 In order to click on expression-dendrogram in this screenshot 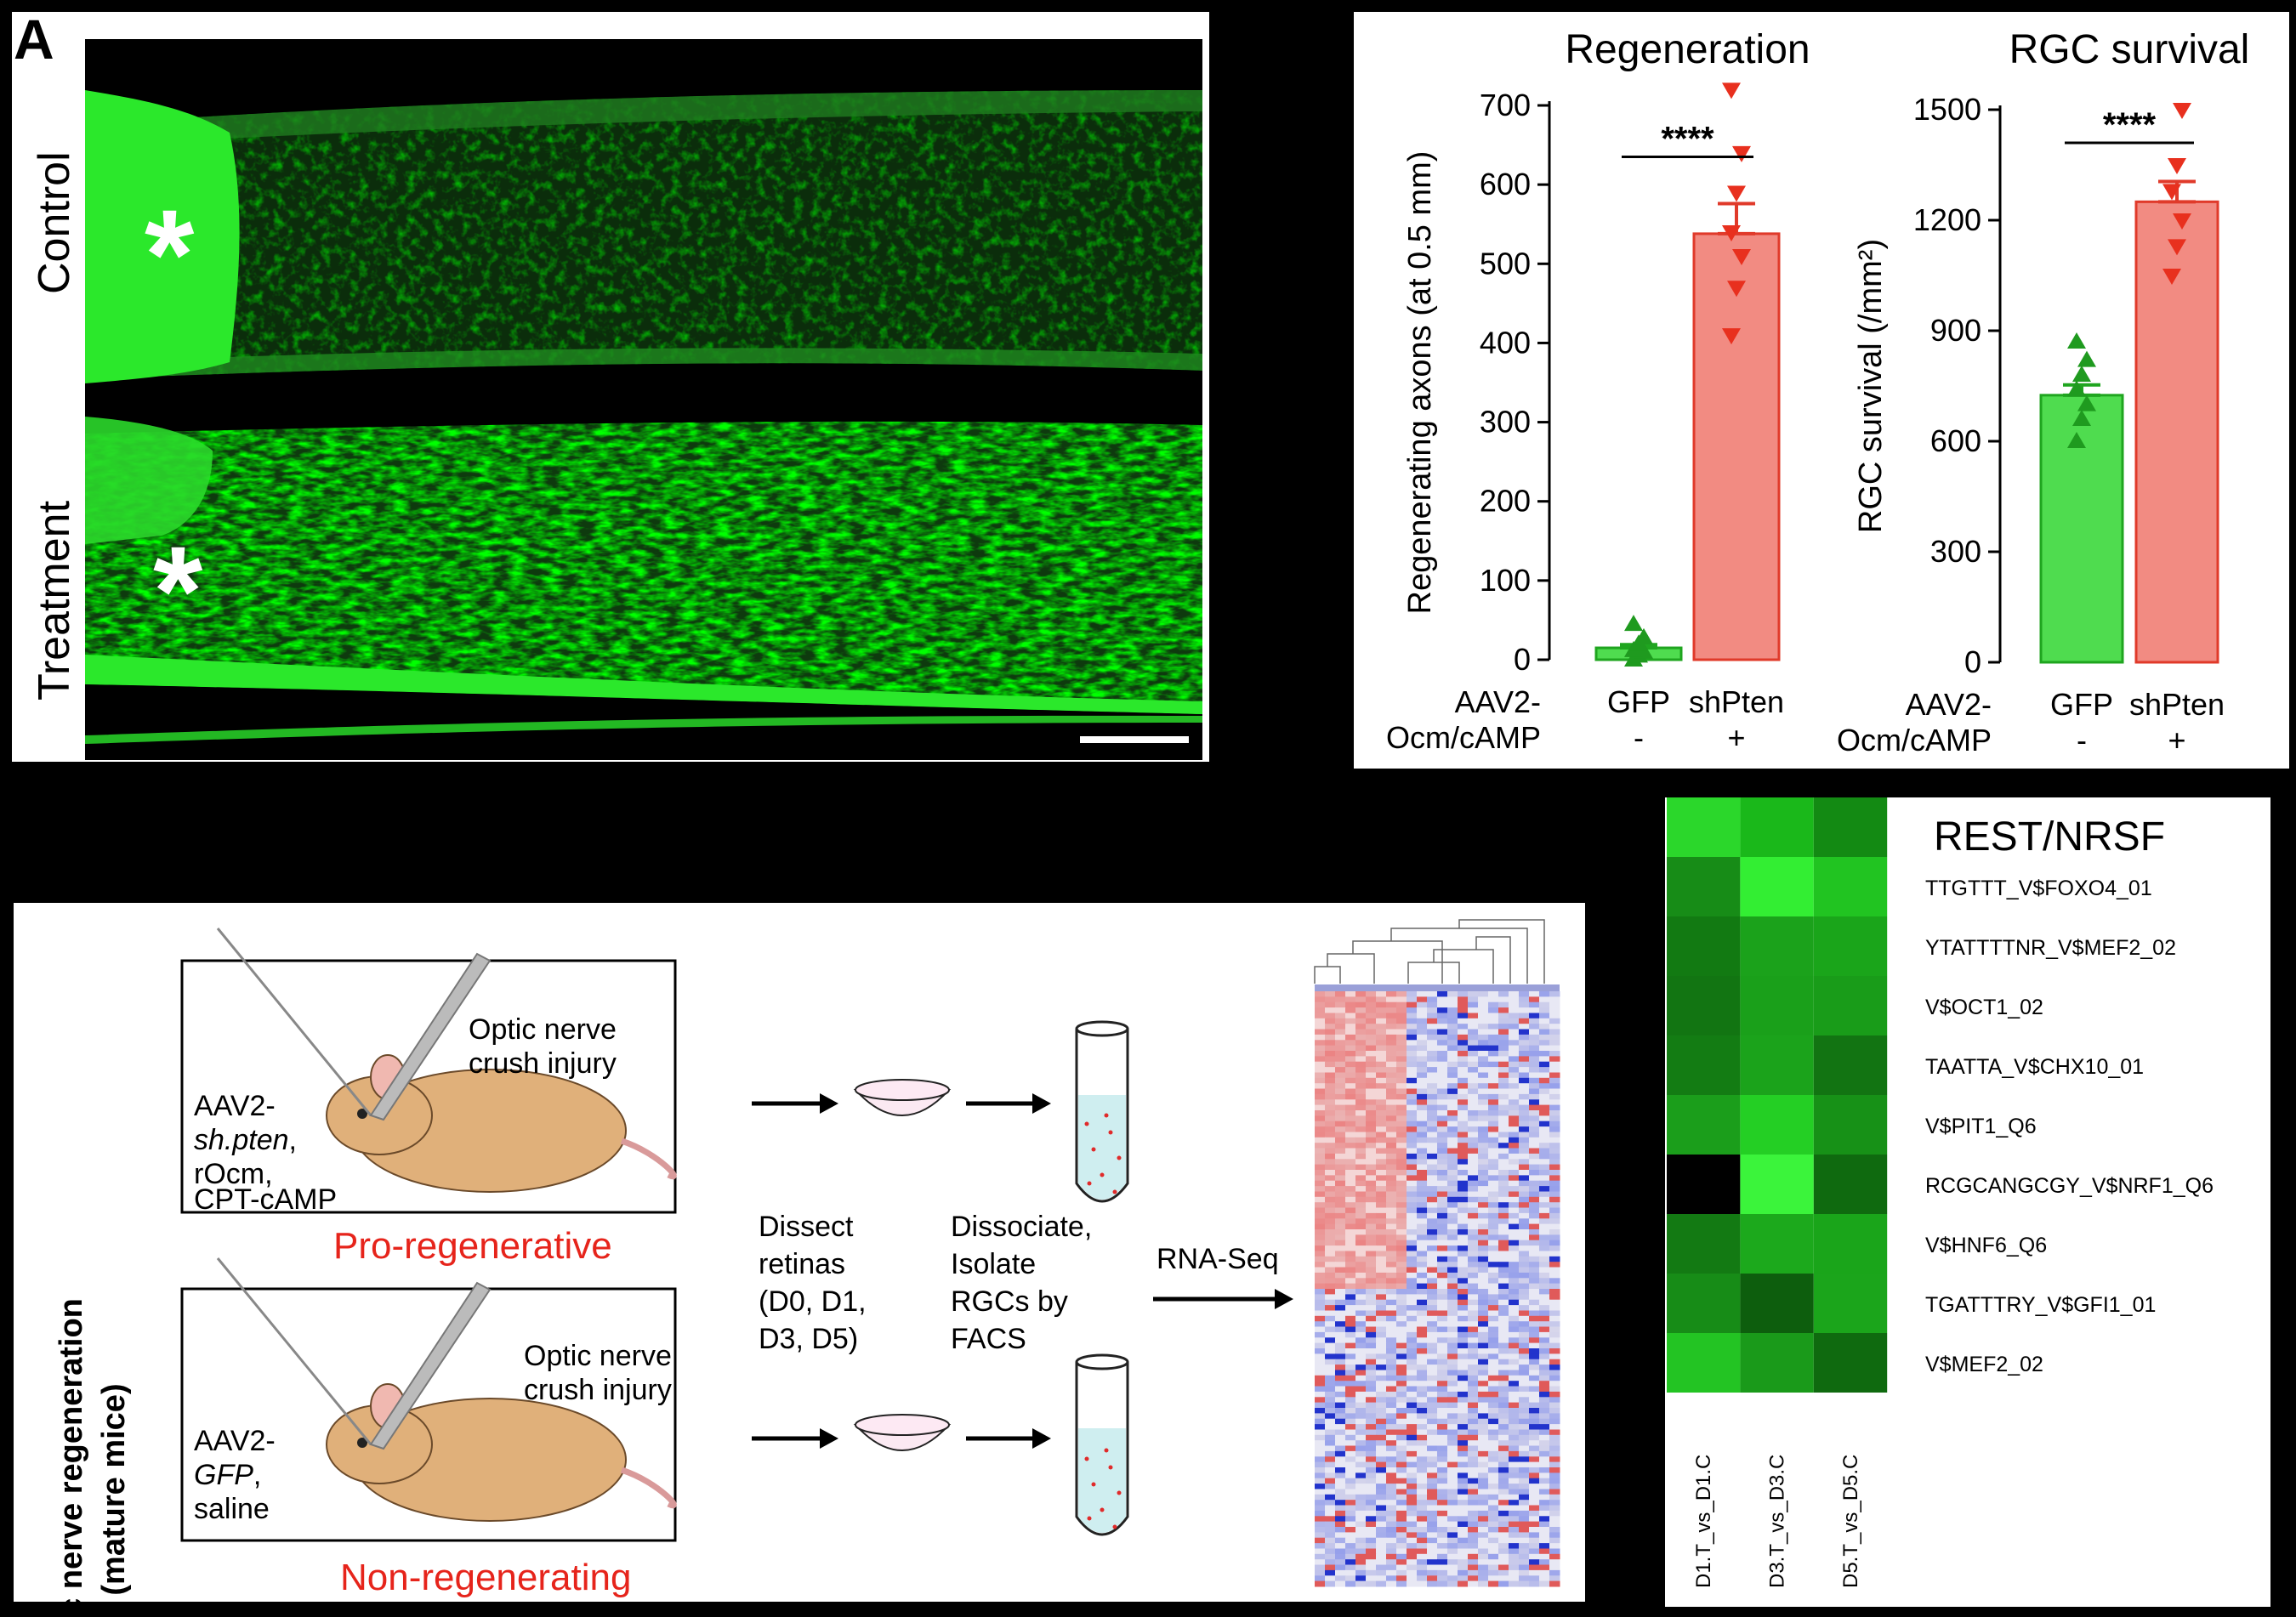, I will do `click(1429, 952)`.